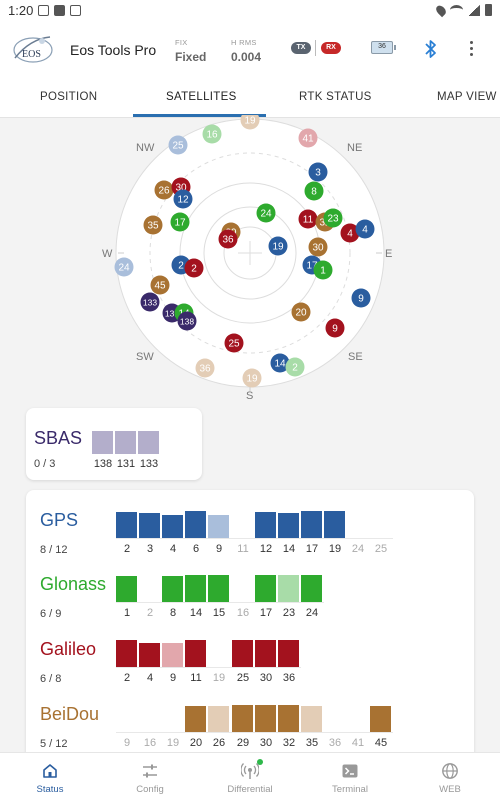 Image resolution: width=500 pixels, height=800 pixels. Describe the element at coordinates (441, 10) in the screenshot. I see `location-icon` at that location.